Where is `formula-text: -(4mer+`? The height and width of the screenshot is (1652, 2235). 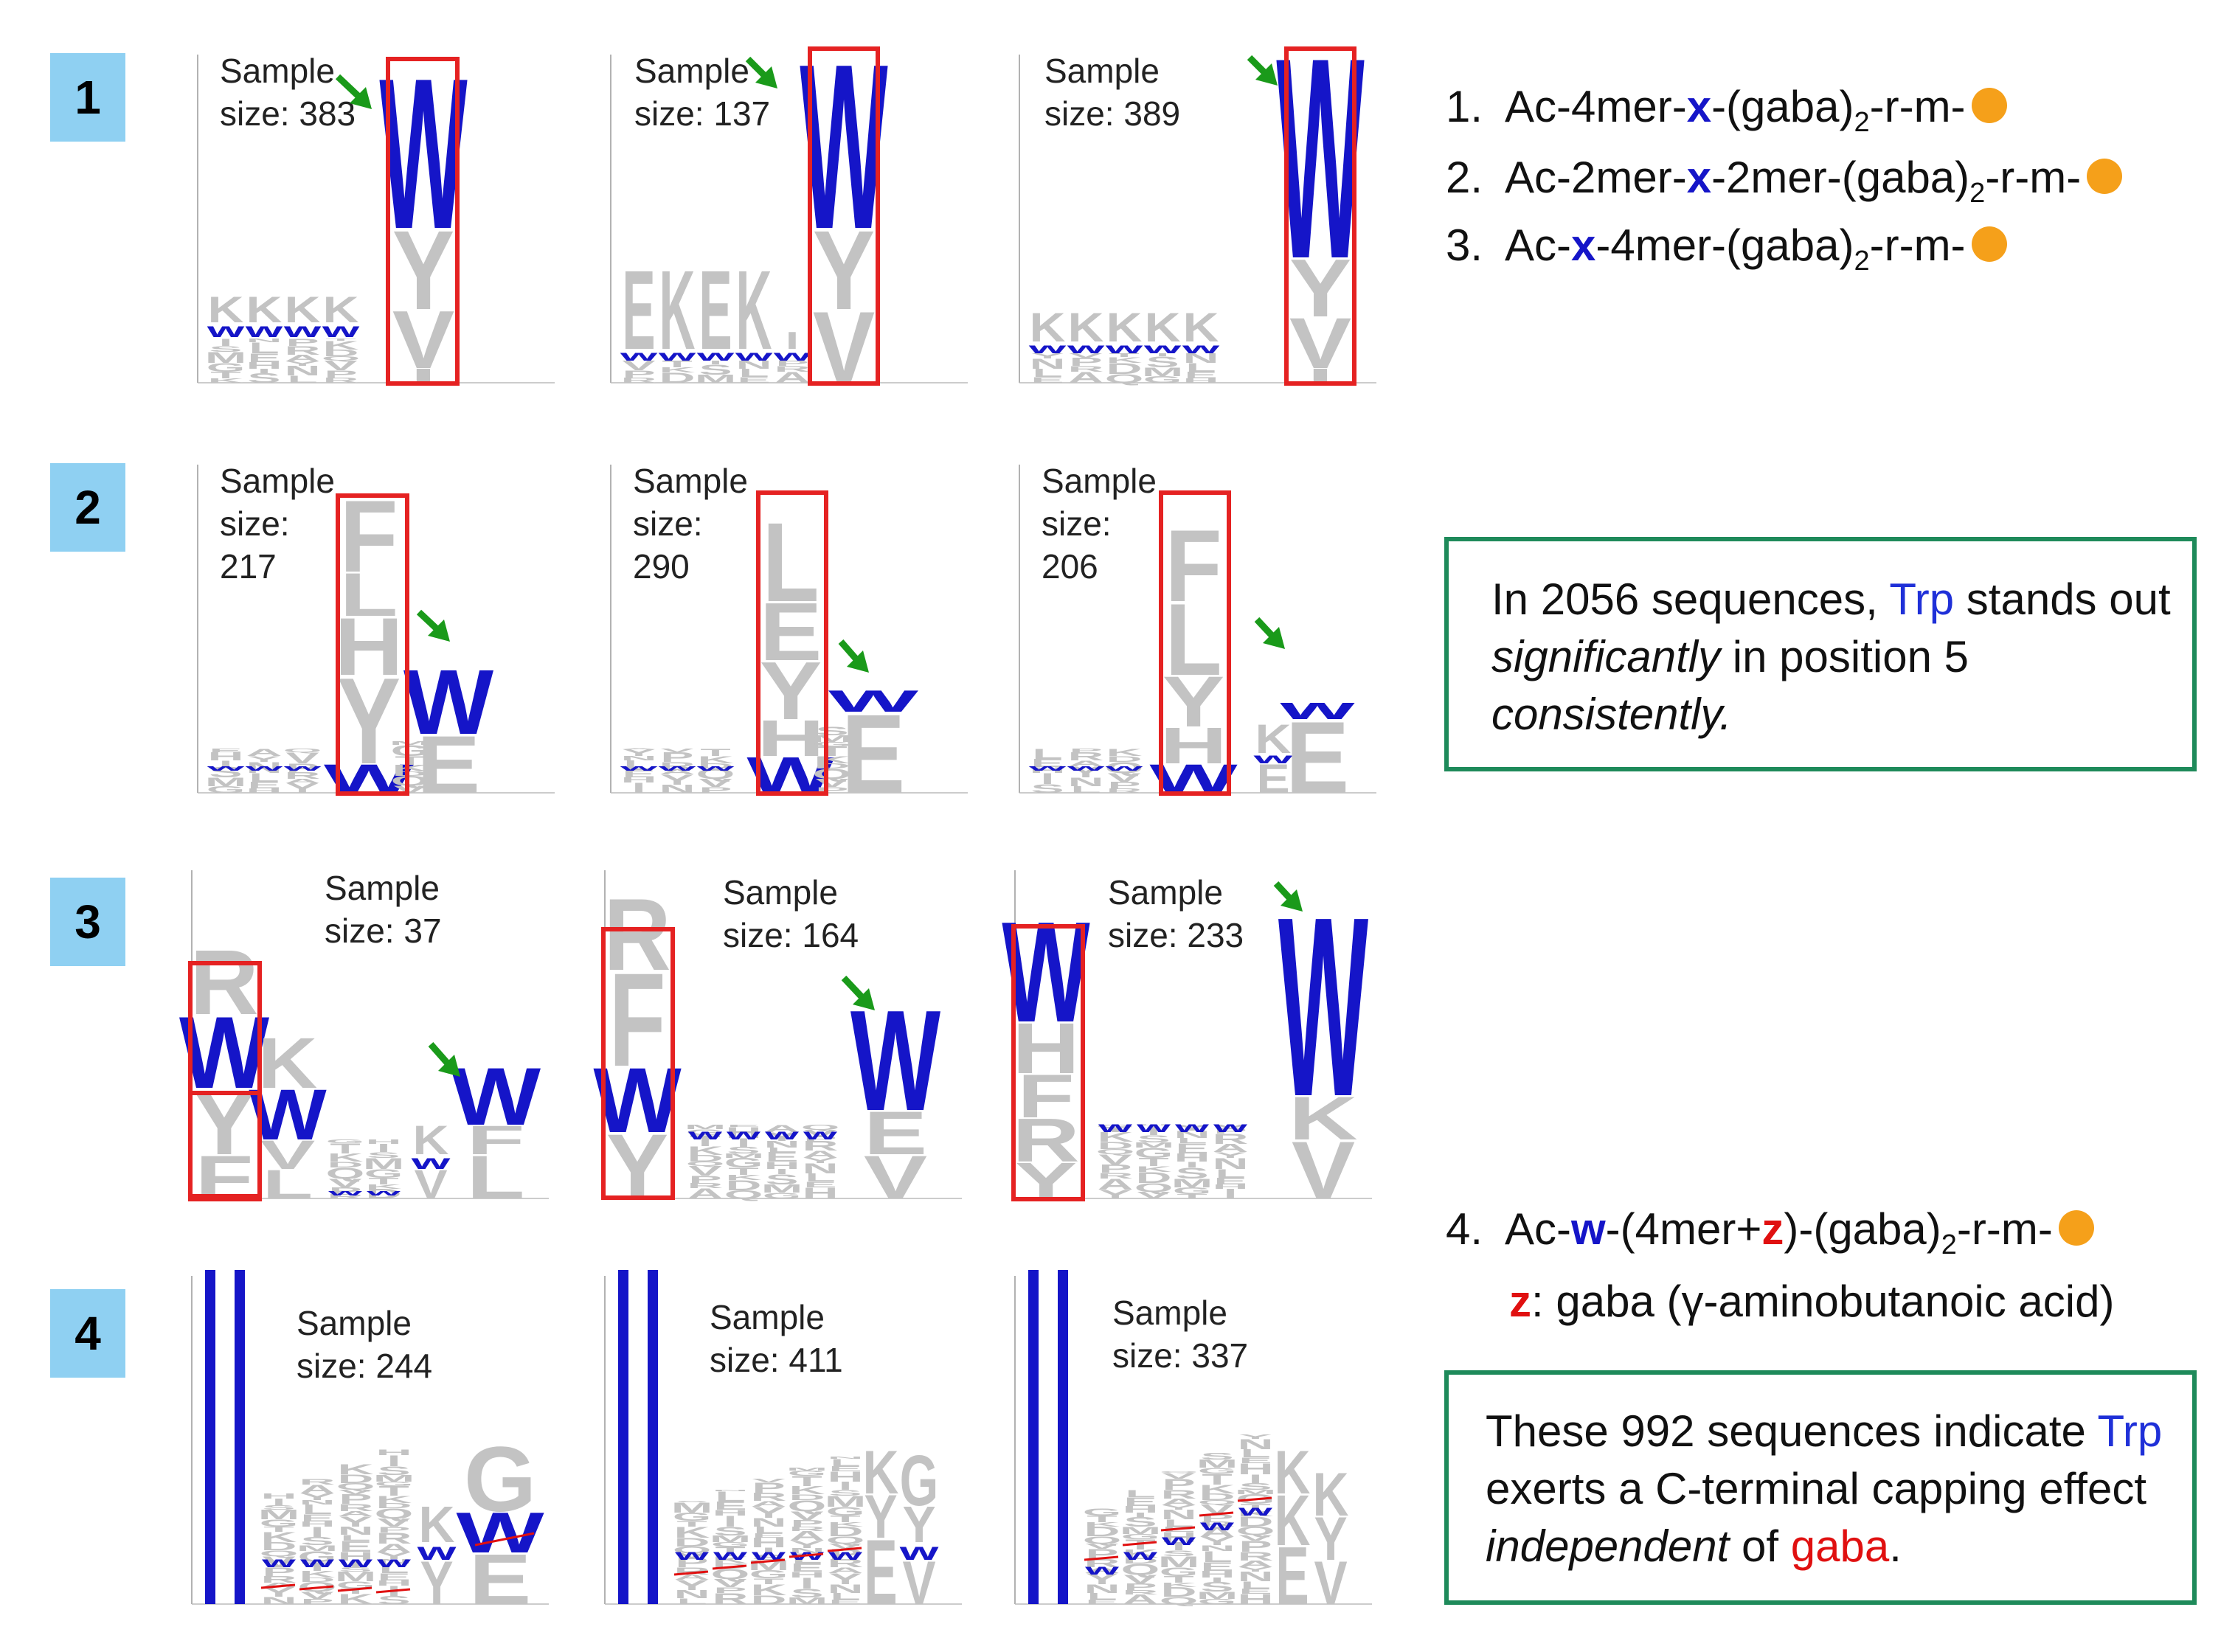
formula-text: -(4mer+ is located at coordinates (1684, 1229).